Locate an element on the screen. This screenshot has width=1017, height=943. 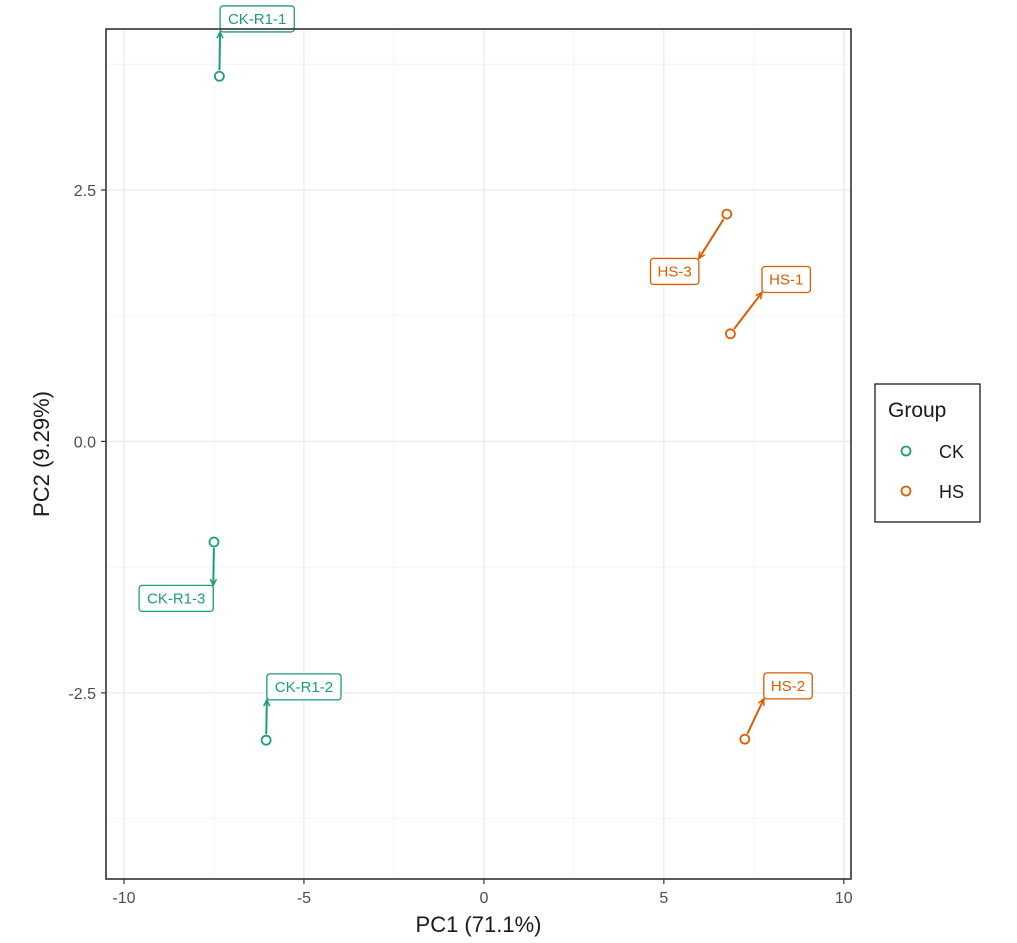
point-label-text: HS-1 is located at coordinates (786, 279).